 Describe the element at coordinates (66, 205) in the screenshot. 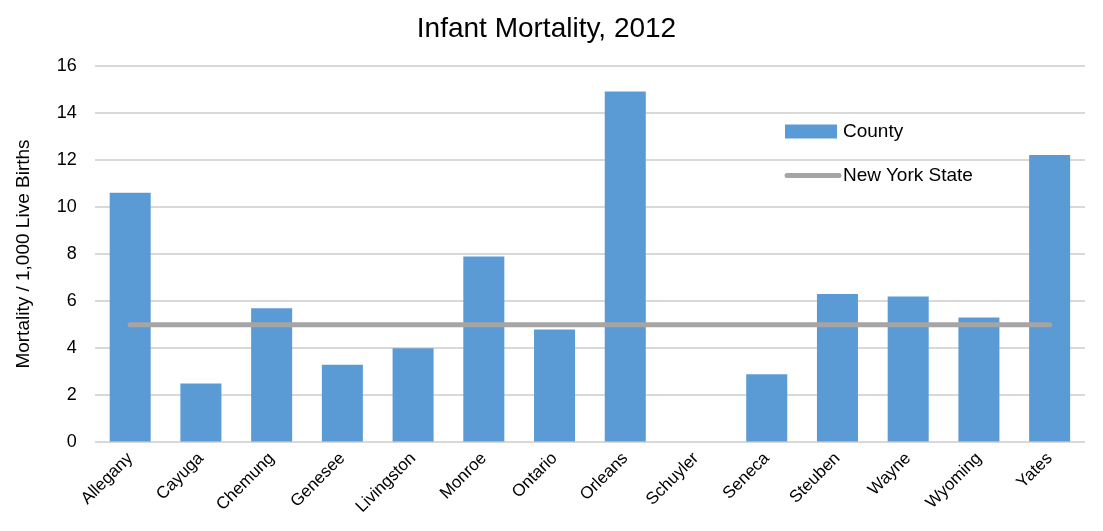

I see `y-tick-label: 10` at that location.